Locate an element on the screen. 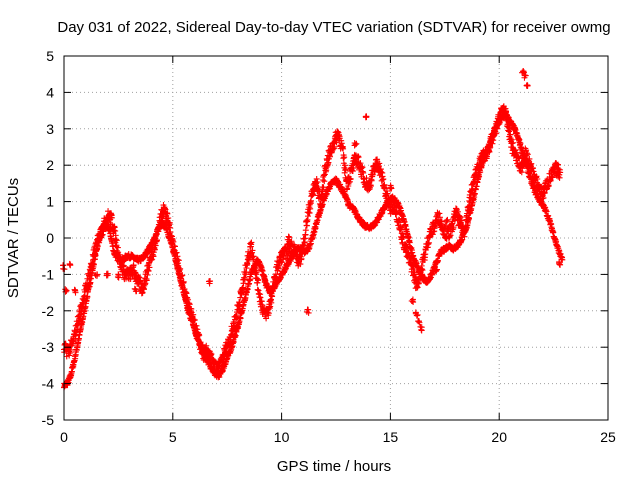 The image size is (640, 480). y-tick-label: 5 is located at coordinates (50, 56).